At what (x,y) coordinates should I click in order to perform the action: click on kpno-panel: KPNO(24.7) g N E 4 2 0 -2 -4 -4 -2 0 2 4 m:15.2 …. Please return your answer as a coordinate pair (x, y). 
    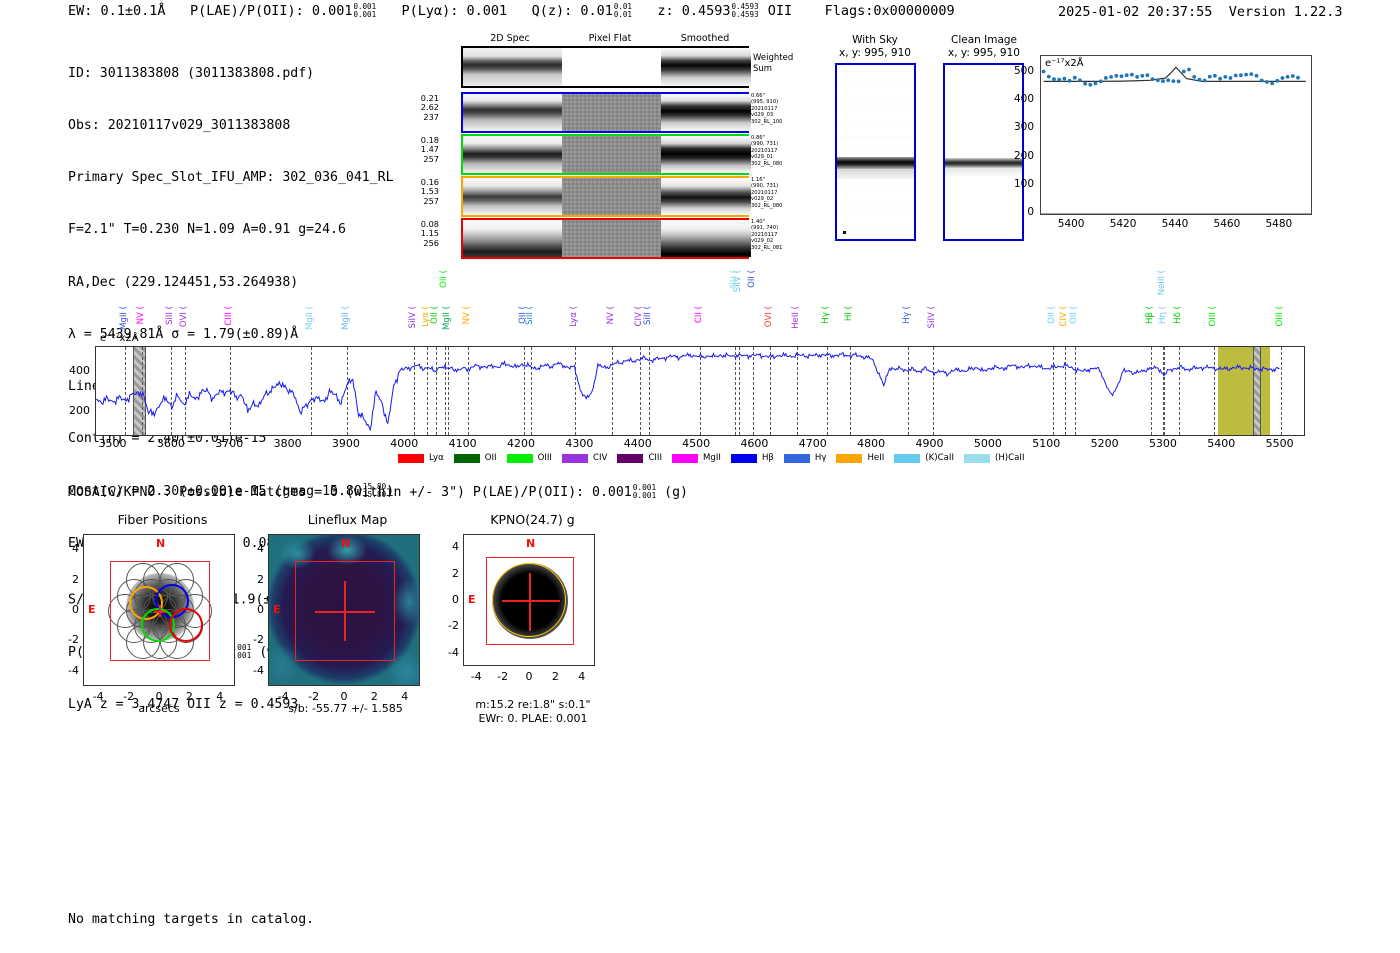
    Looking at the image, I should click on (532, 622).